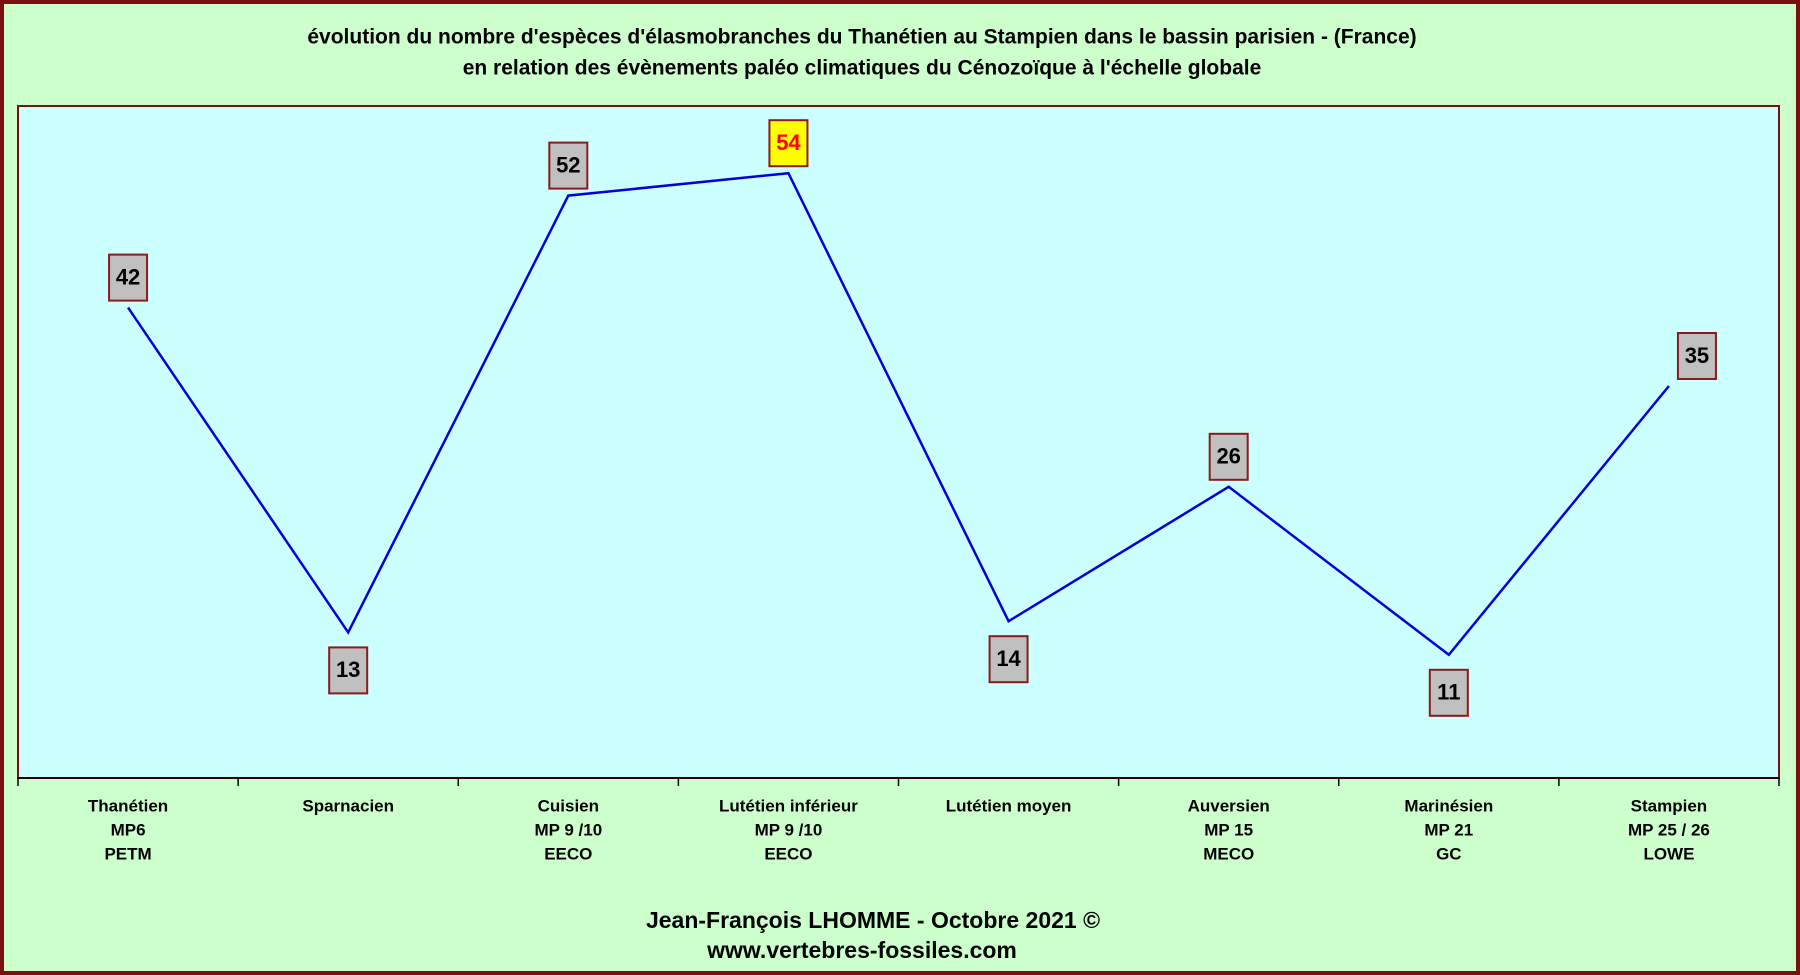 The width and height of the screenshot is (1800, 975). Describe the element at coordinates (1448, 805) in the screenshot. I see `x-tick-label: Marinésien` at that location.